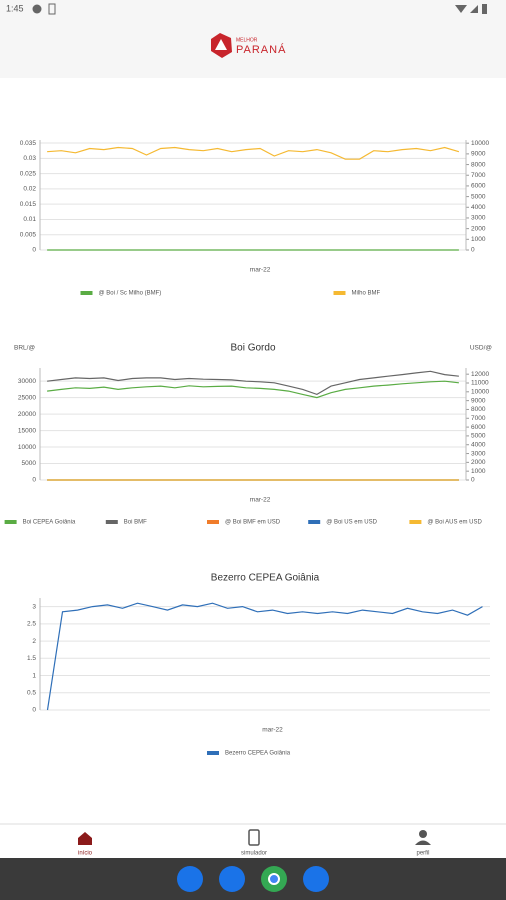 This screenshot has height=900, width=506. I want to click on y-tick-label: 0.035, so click(28, 143).